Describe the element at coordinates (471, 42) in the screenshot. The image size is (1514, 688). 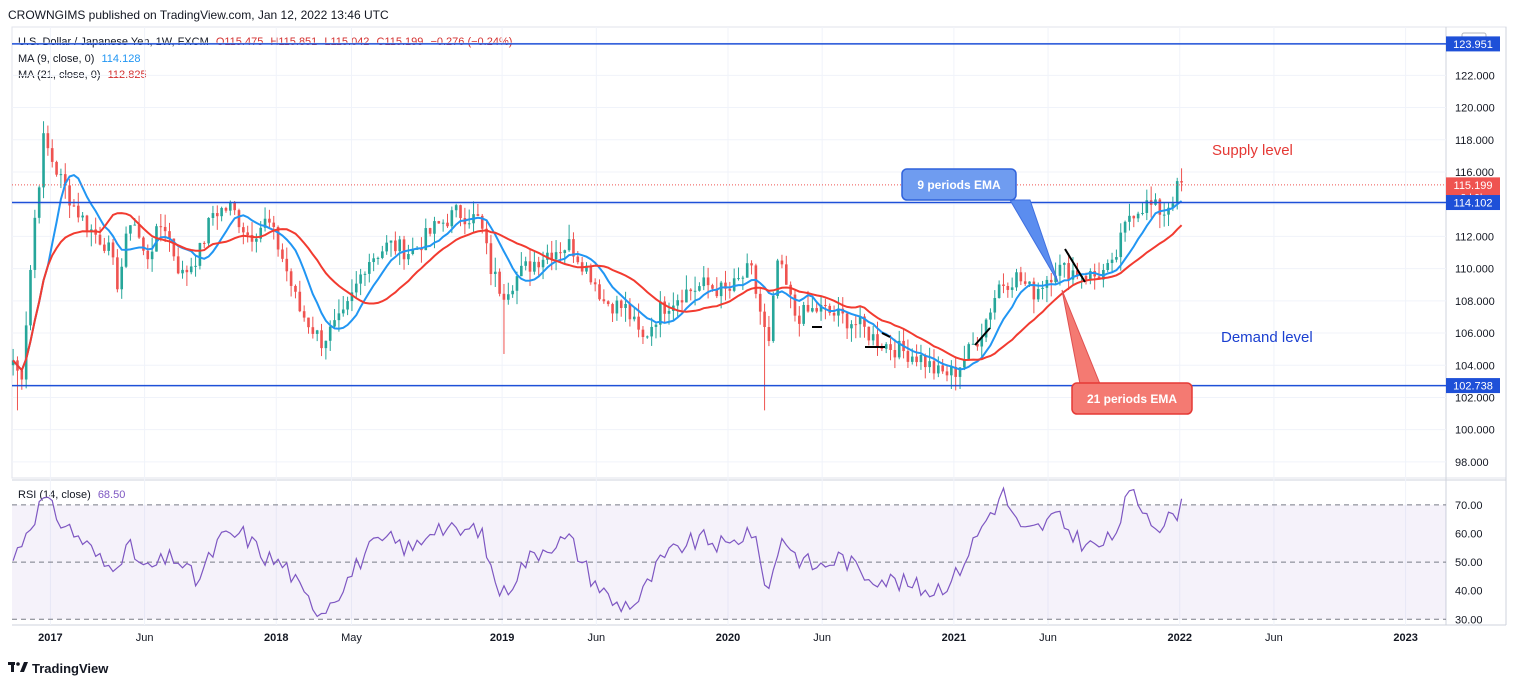
I see `change-value: −0.276 (−0.24%)` at that location.